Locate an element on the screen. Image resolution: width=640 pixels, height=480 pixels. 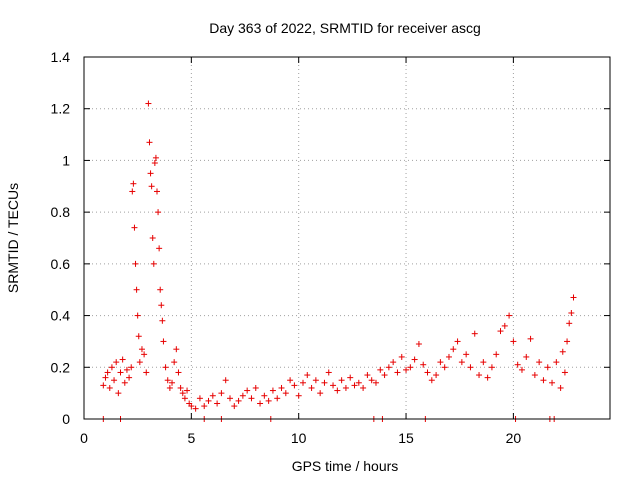
y-tick-label: 1.2 is located at coordinates (61, 109).